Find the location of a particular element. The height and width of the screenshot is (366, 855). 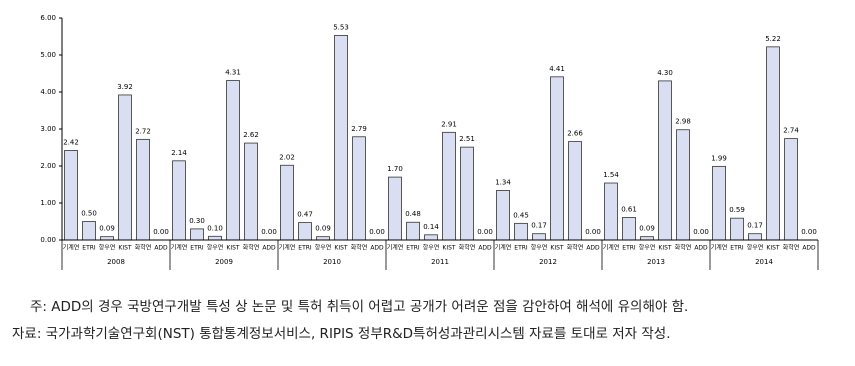

value-label: 2.02 is located at coordinates (287, 157).